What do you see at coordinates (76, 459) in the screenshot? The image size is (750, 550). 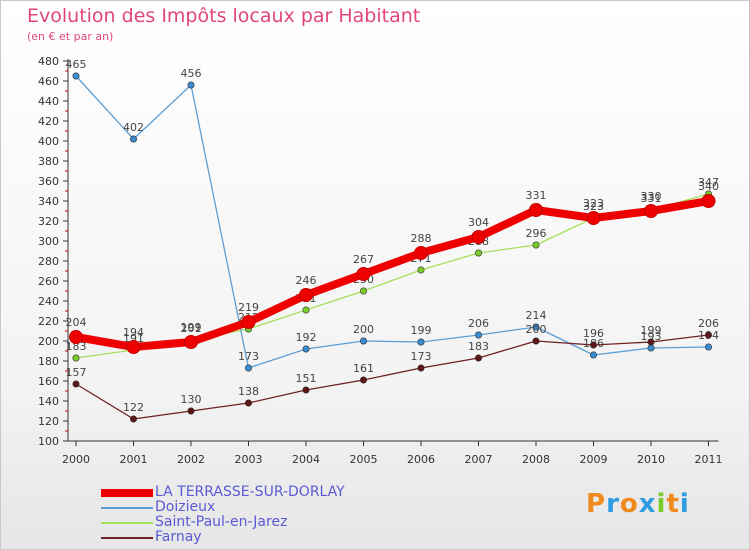 I see `x-tick-label: 2000` at bounding box center [76, 459].